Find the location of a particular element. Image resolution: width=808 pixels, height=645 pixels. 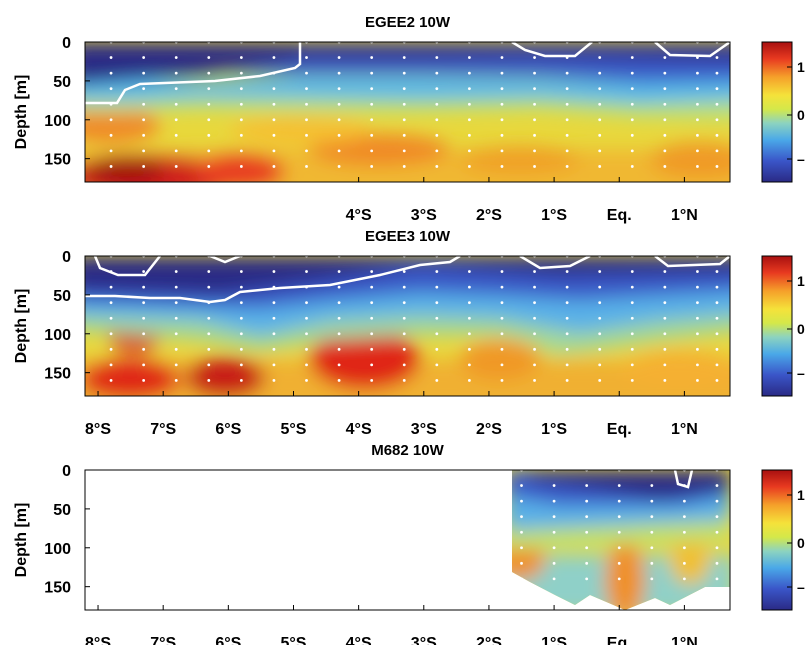

x-tick-label: 8°S is located at coordinates (98, 640).